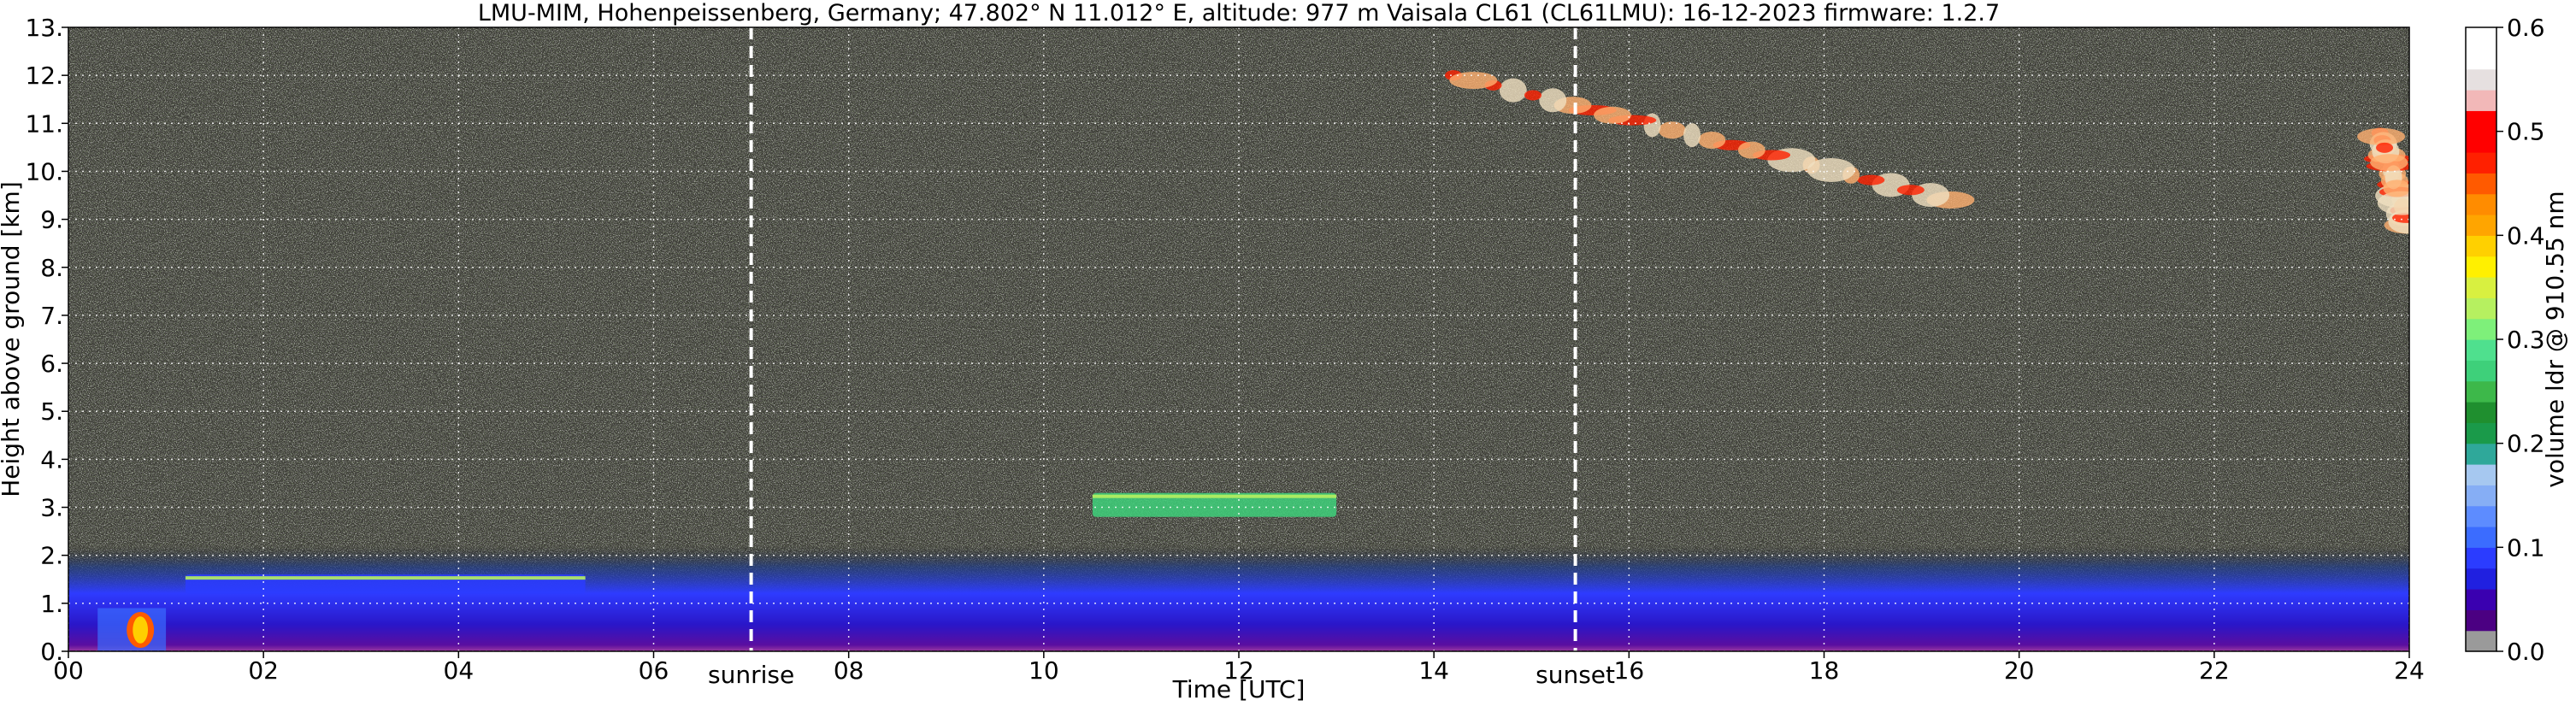  What do you see at coordinates (1161, 675) in the screenshot?
I see `sun-marker-labels: sunrise sunset` at bounding box center [1161, 675].